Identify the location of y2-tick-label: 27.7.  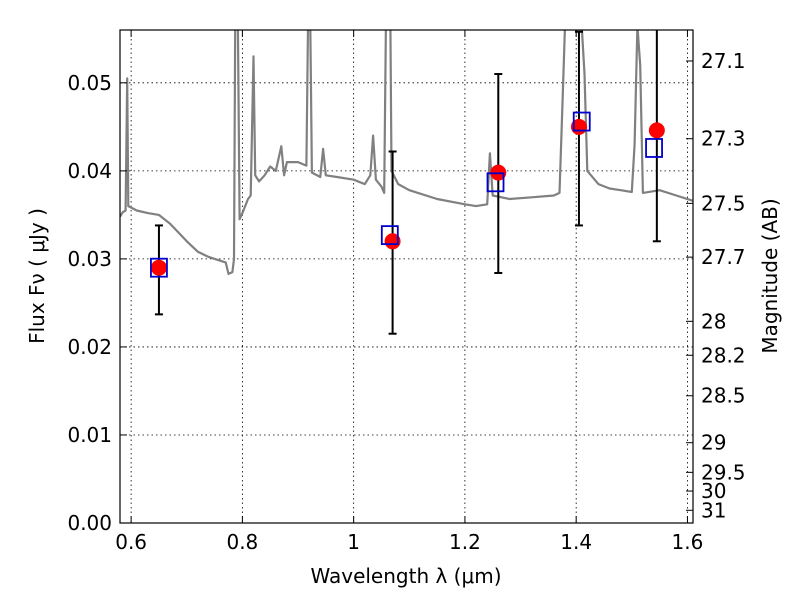
(723, 257).